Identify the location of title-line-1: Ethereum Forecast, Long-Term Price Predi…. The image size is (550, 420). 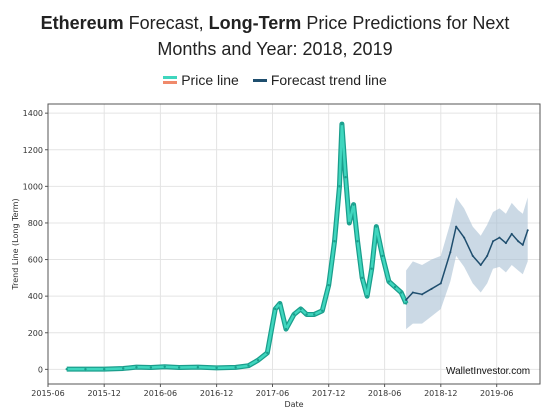
(275, 23).